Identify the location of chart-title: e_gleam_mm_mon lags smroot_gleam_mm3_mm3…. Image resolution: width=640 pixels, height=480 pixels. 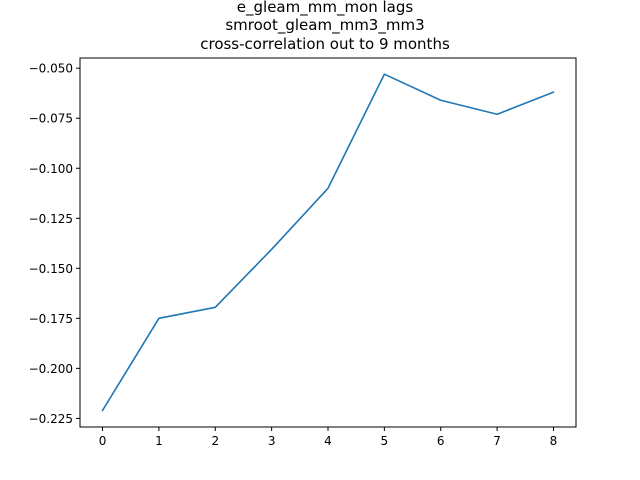
(325, 26).